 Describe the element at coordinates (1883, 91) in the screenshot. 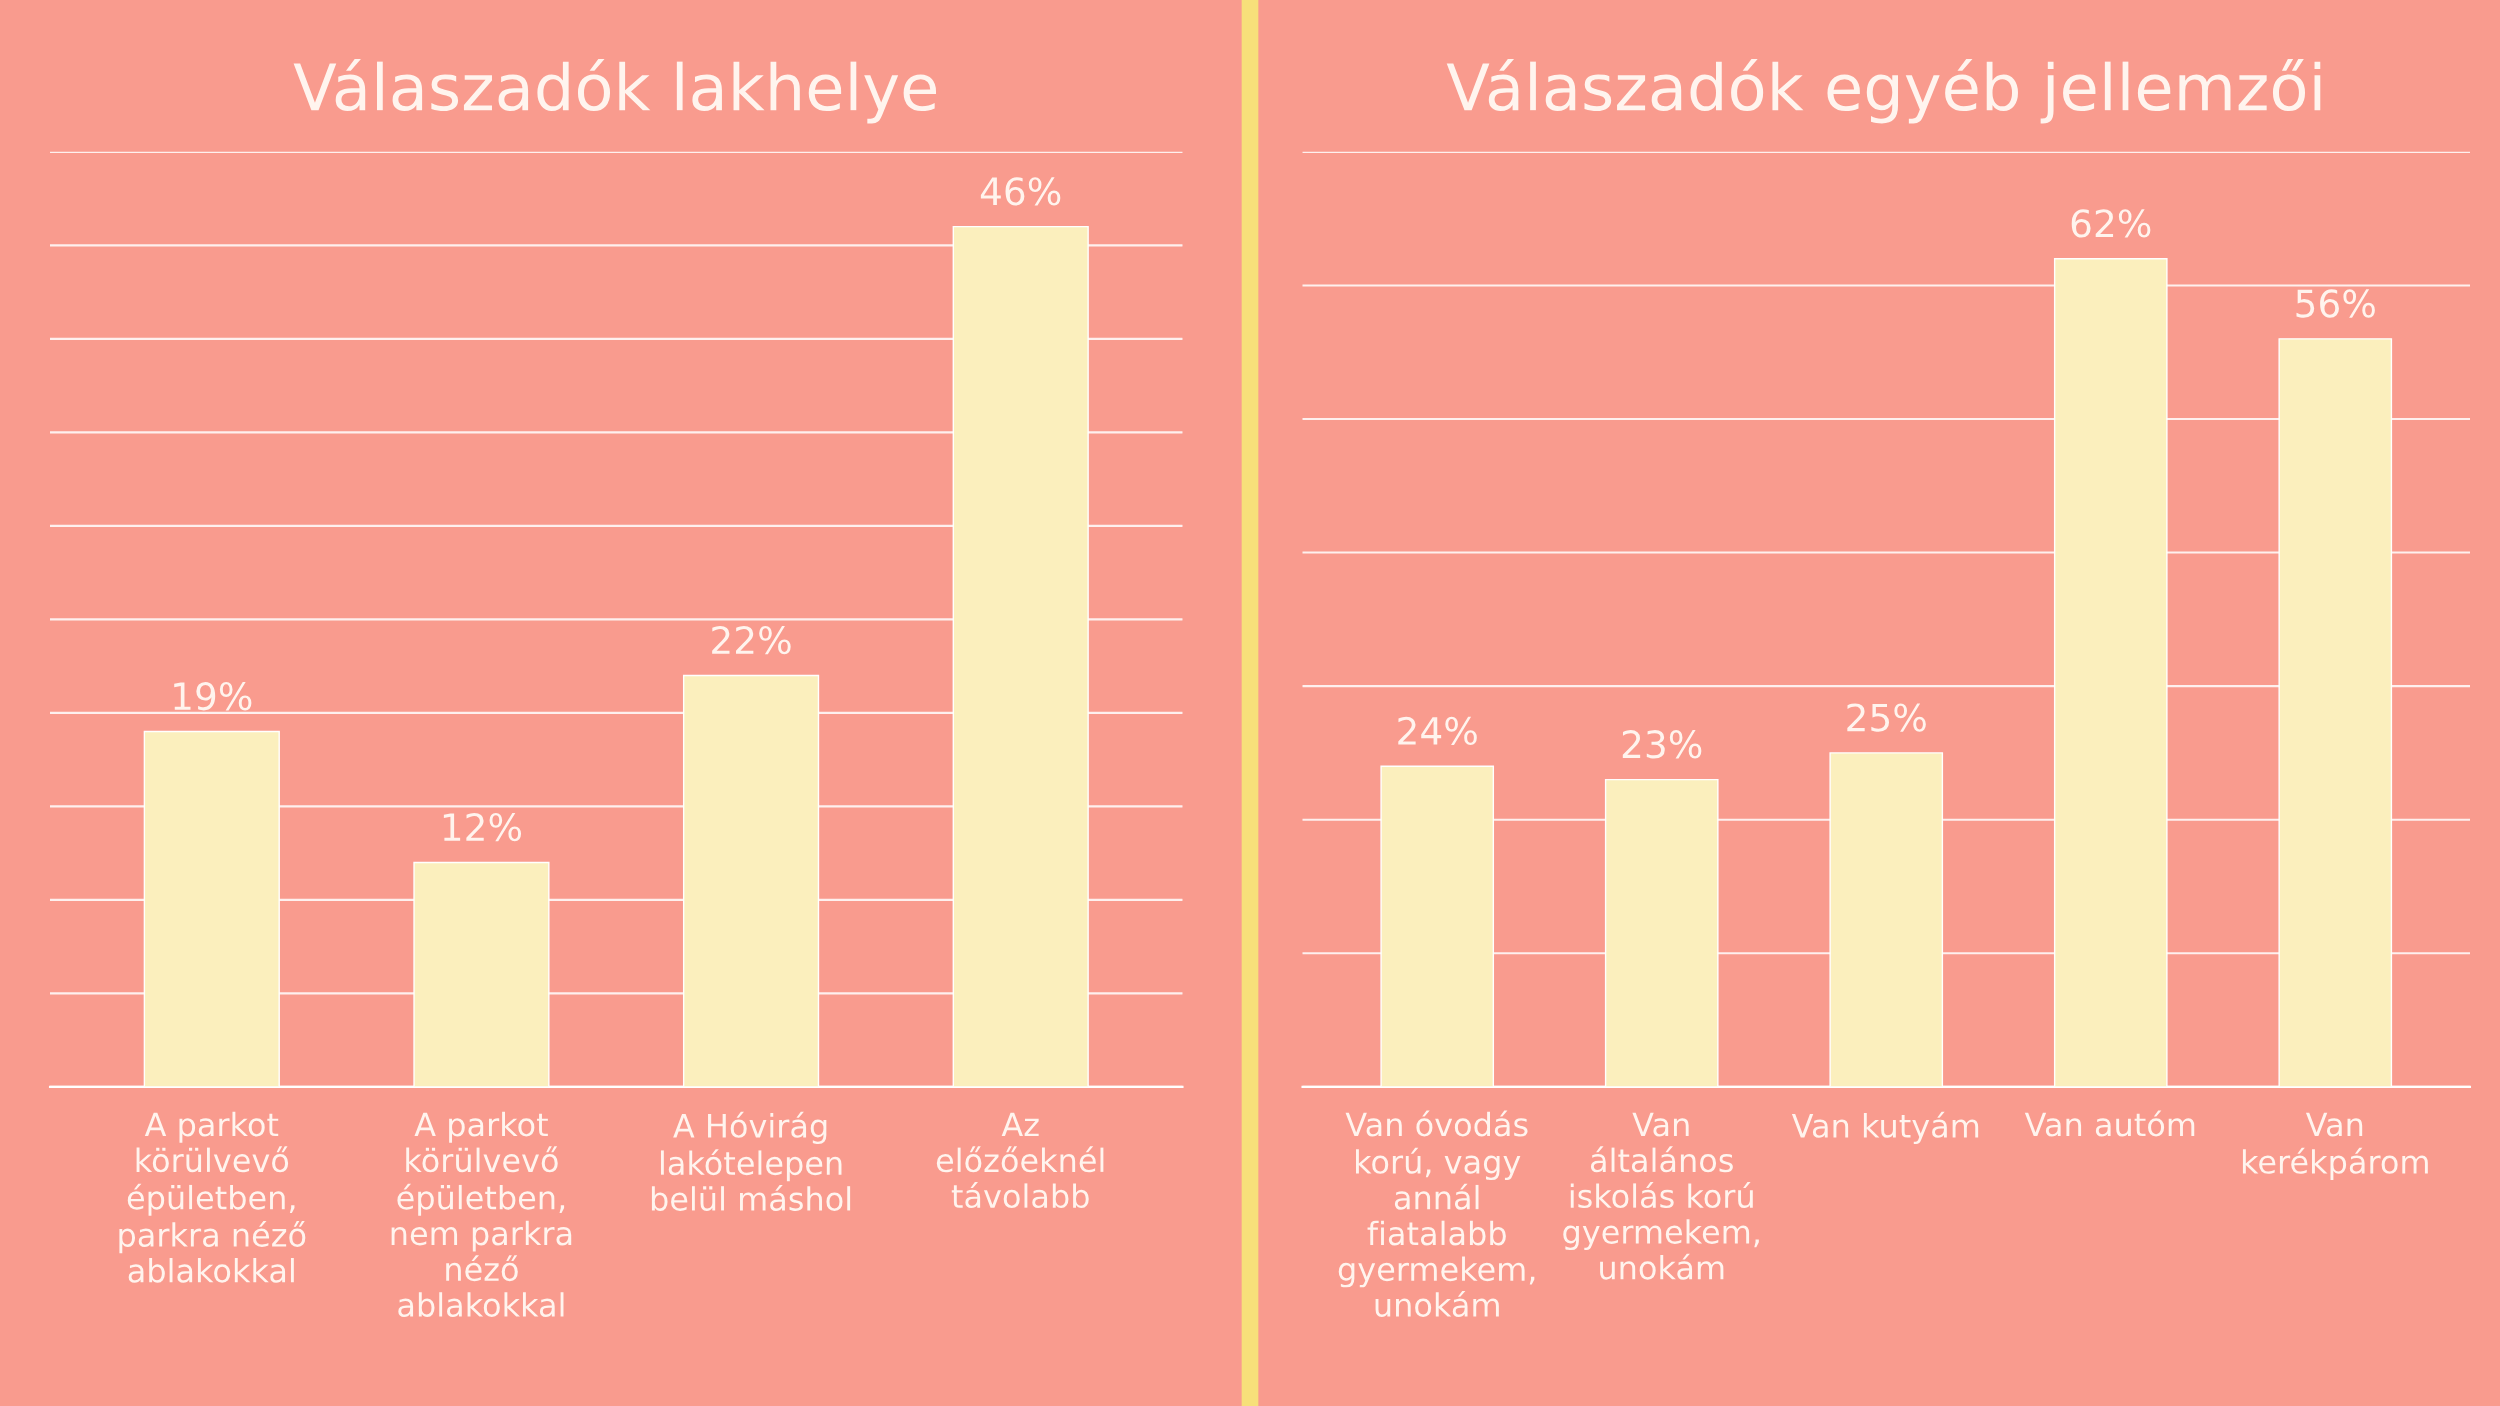

I see `chart-title: Válaszadók egyéb jellemzői` at that location.